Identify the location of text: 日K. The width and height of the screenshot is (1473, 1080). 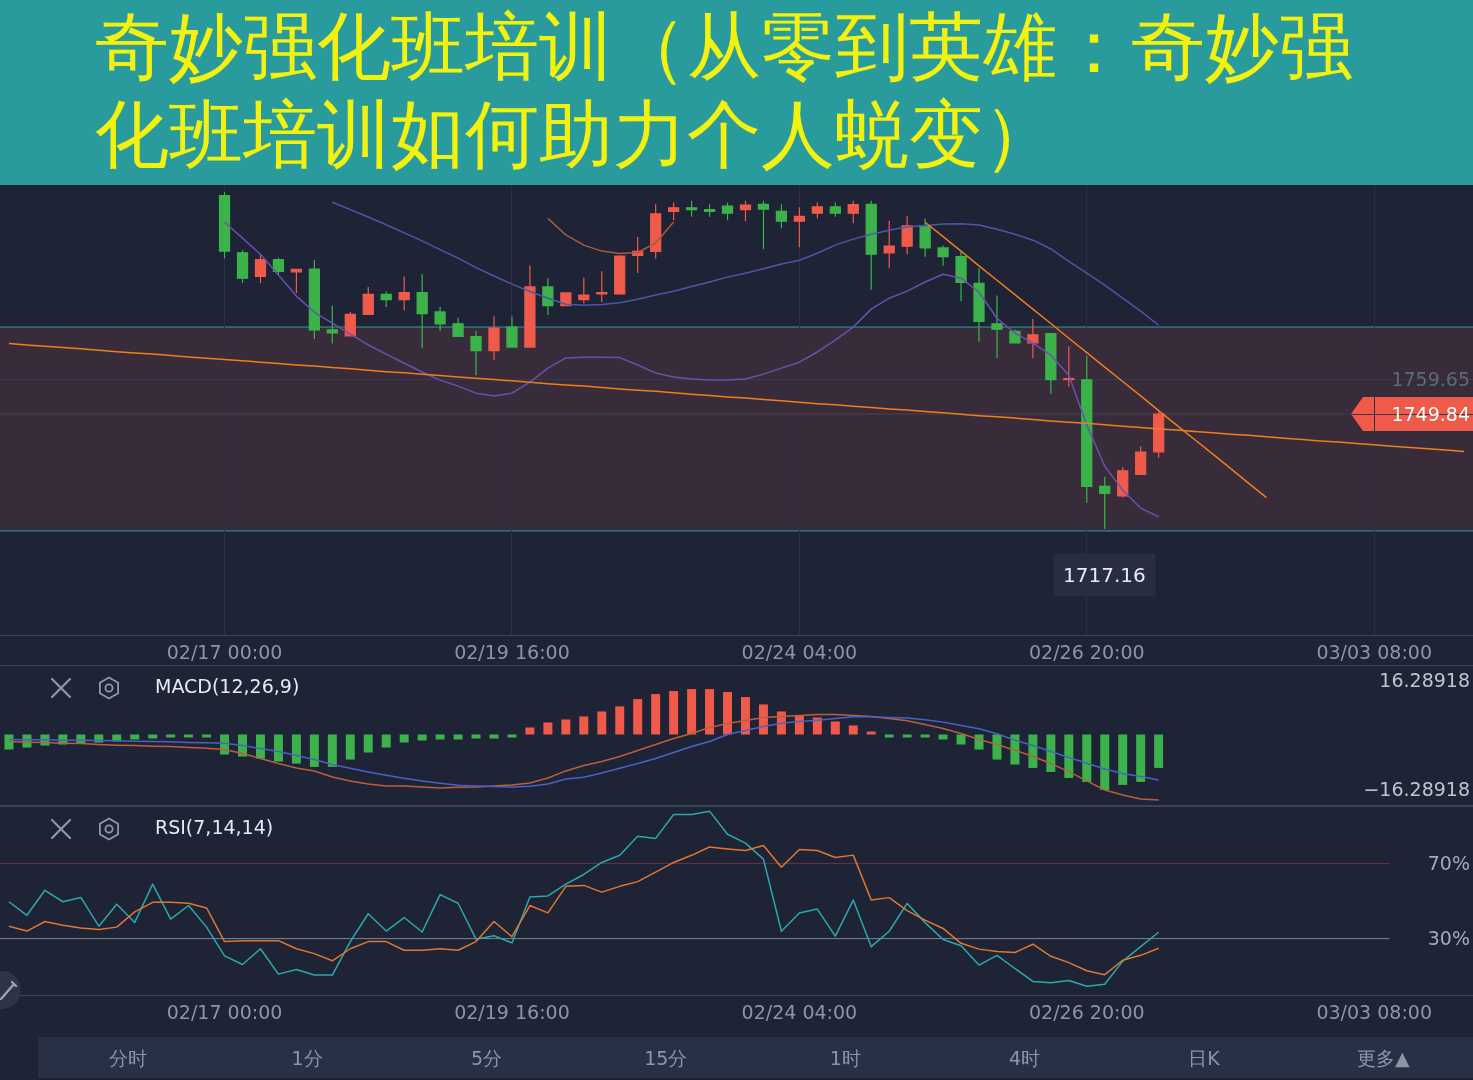
(1204, 1057).